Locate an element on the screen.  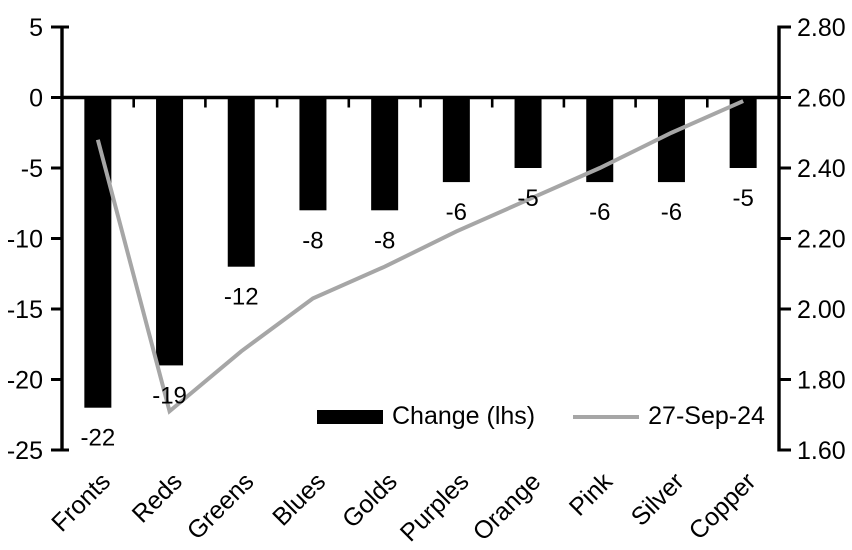
category-label: Copper is located at coordinates (723, 506).